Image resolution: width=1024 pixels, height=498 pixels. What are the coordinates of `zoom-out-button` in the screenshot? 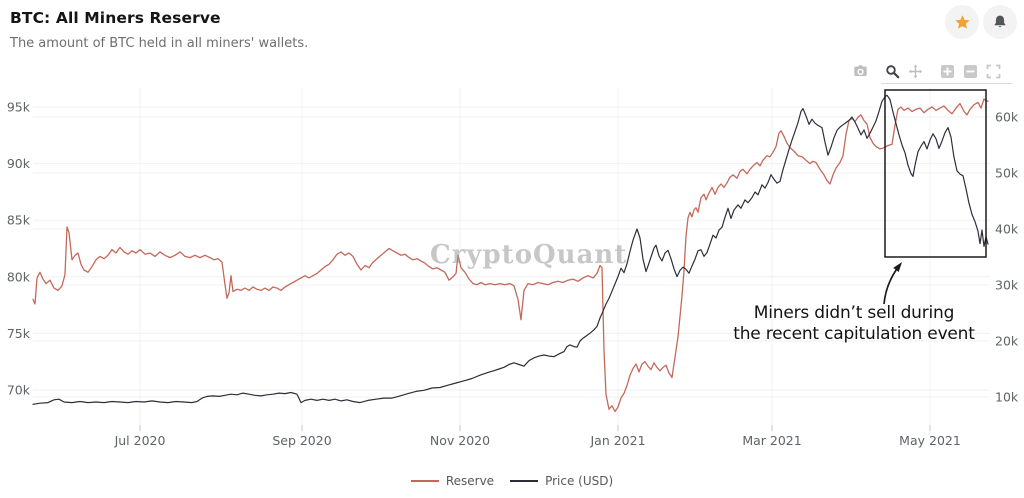 It's located at (970, 71).